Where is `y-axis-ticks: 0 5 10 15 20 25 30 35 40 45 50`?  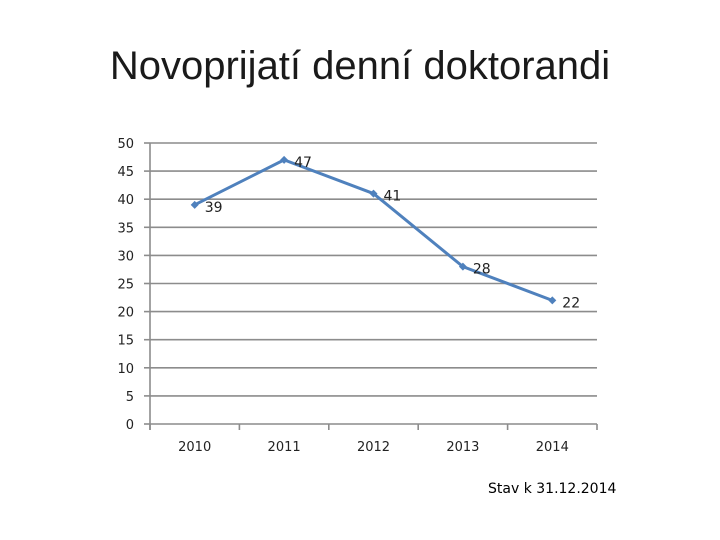
y-axis-ticks: 0 5 10 15 20 25 30 35 40 45 50 is located at coordinates (125, 285).